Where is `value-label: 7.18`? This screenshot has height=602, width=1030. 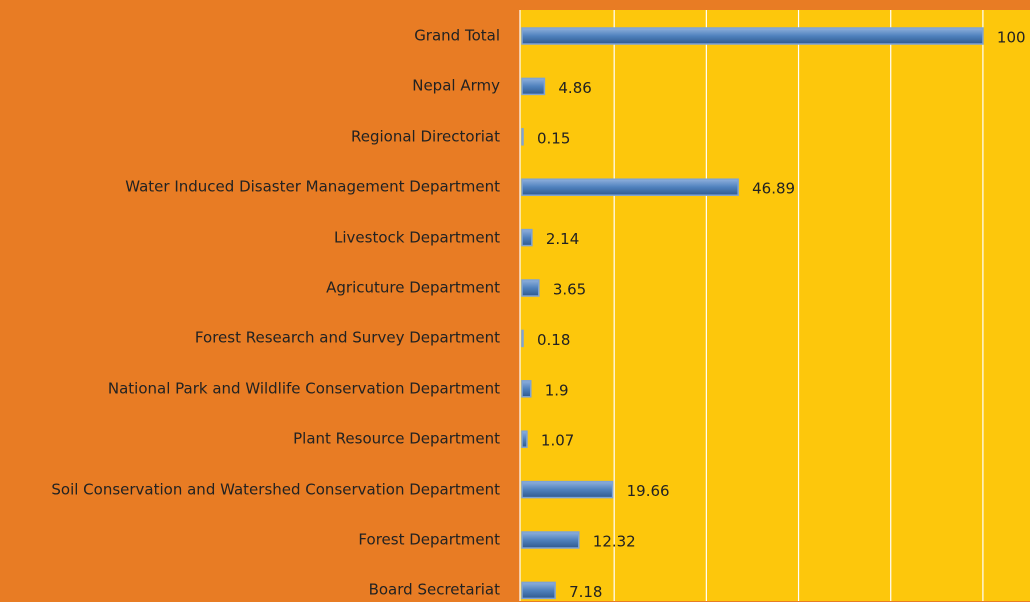 value-label: 7.18 is located at coordinates (585, 592).